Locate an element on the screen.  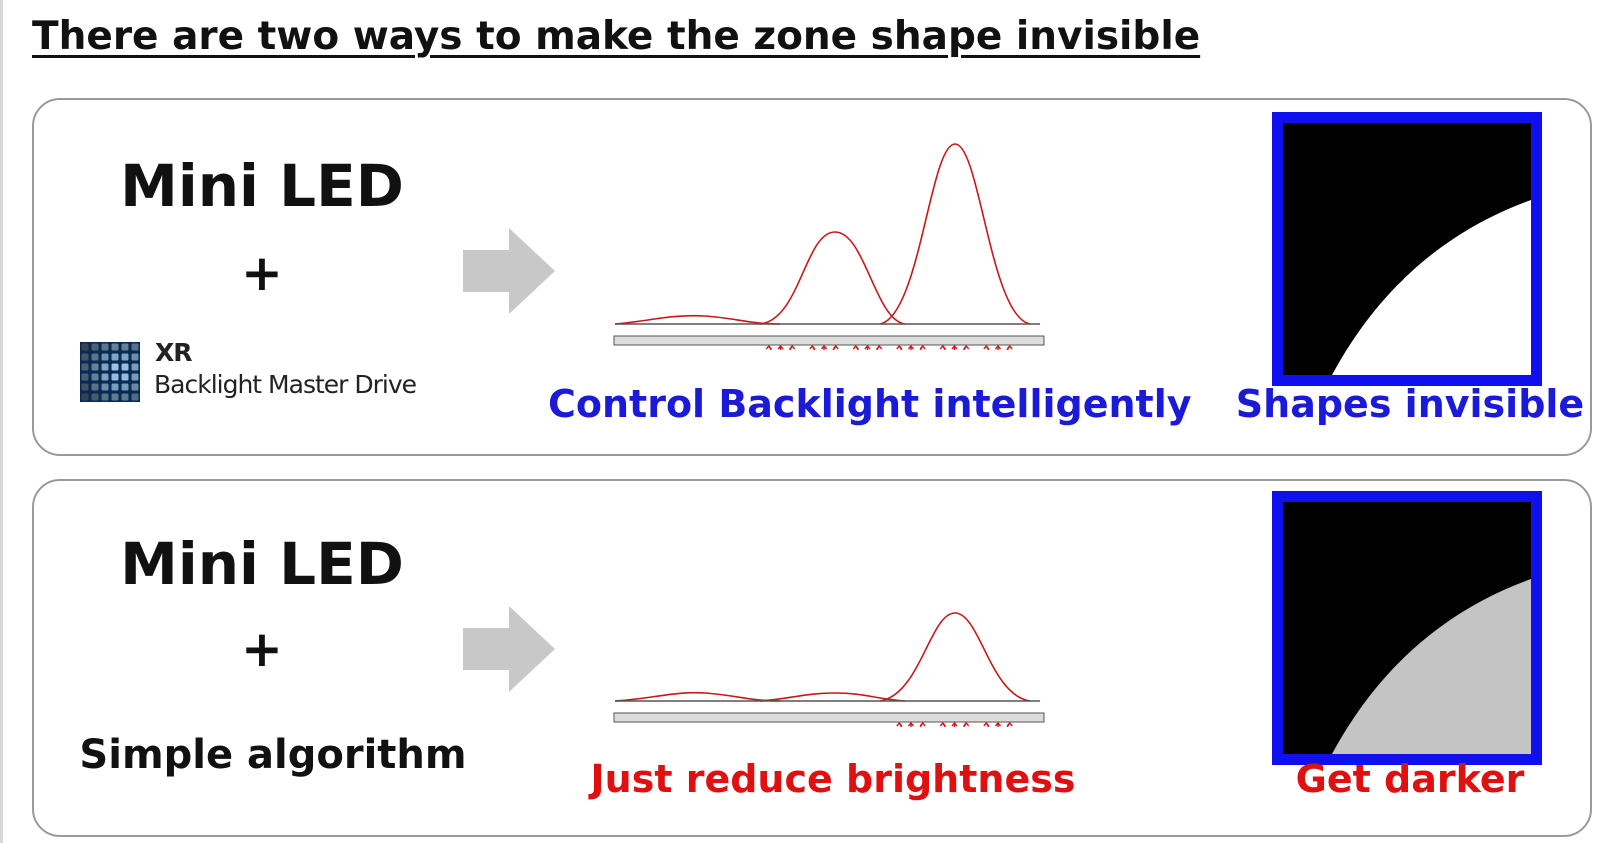
caption-result-invisible: Shapes invisible is located at coordinates (1410, 404).